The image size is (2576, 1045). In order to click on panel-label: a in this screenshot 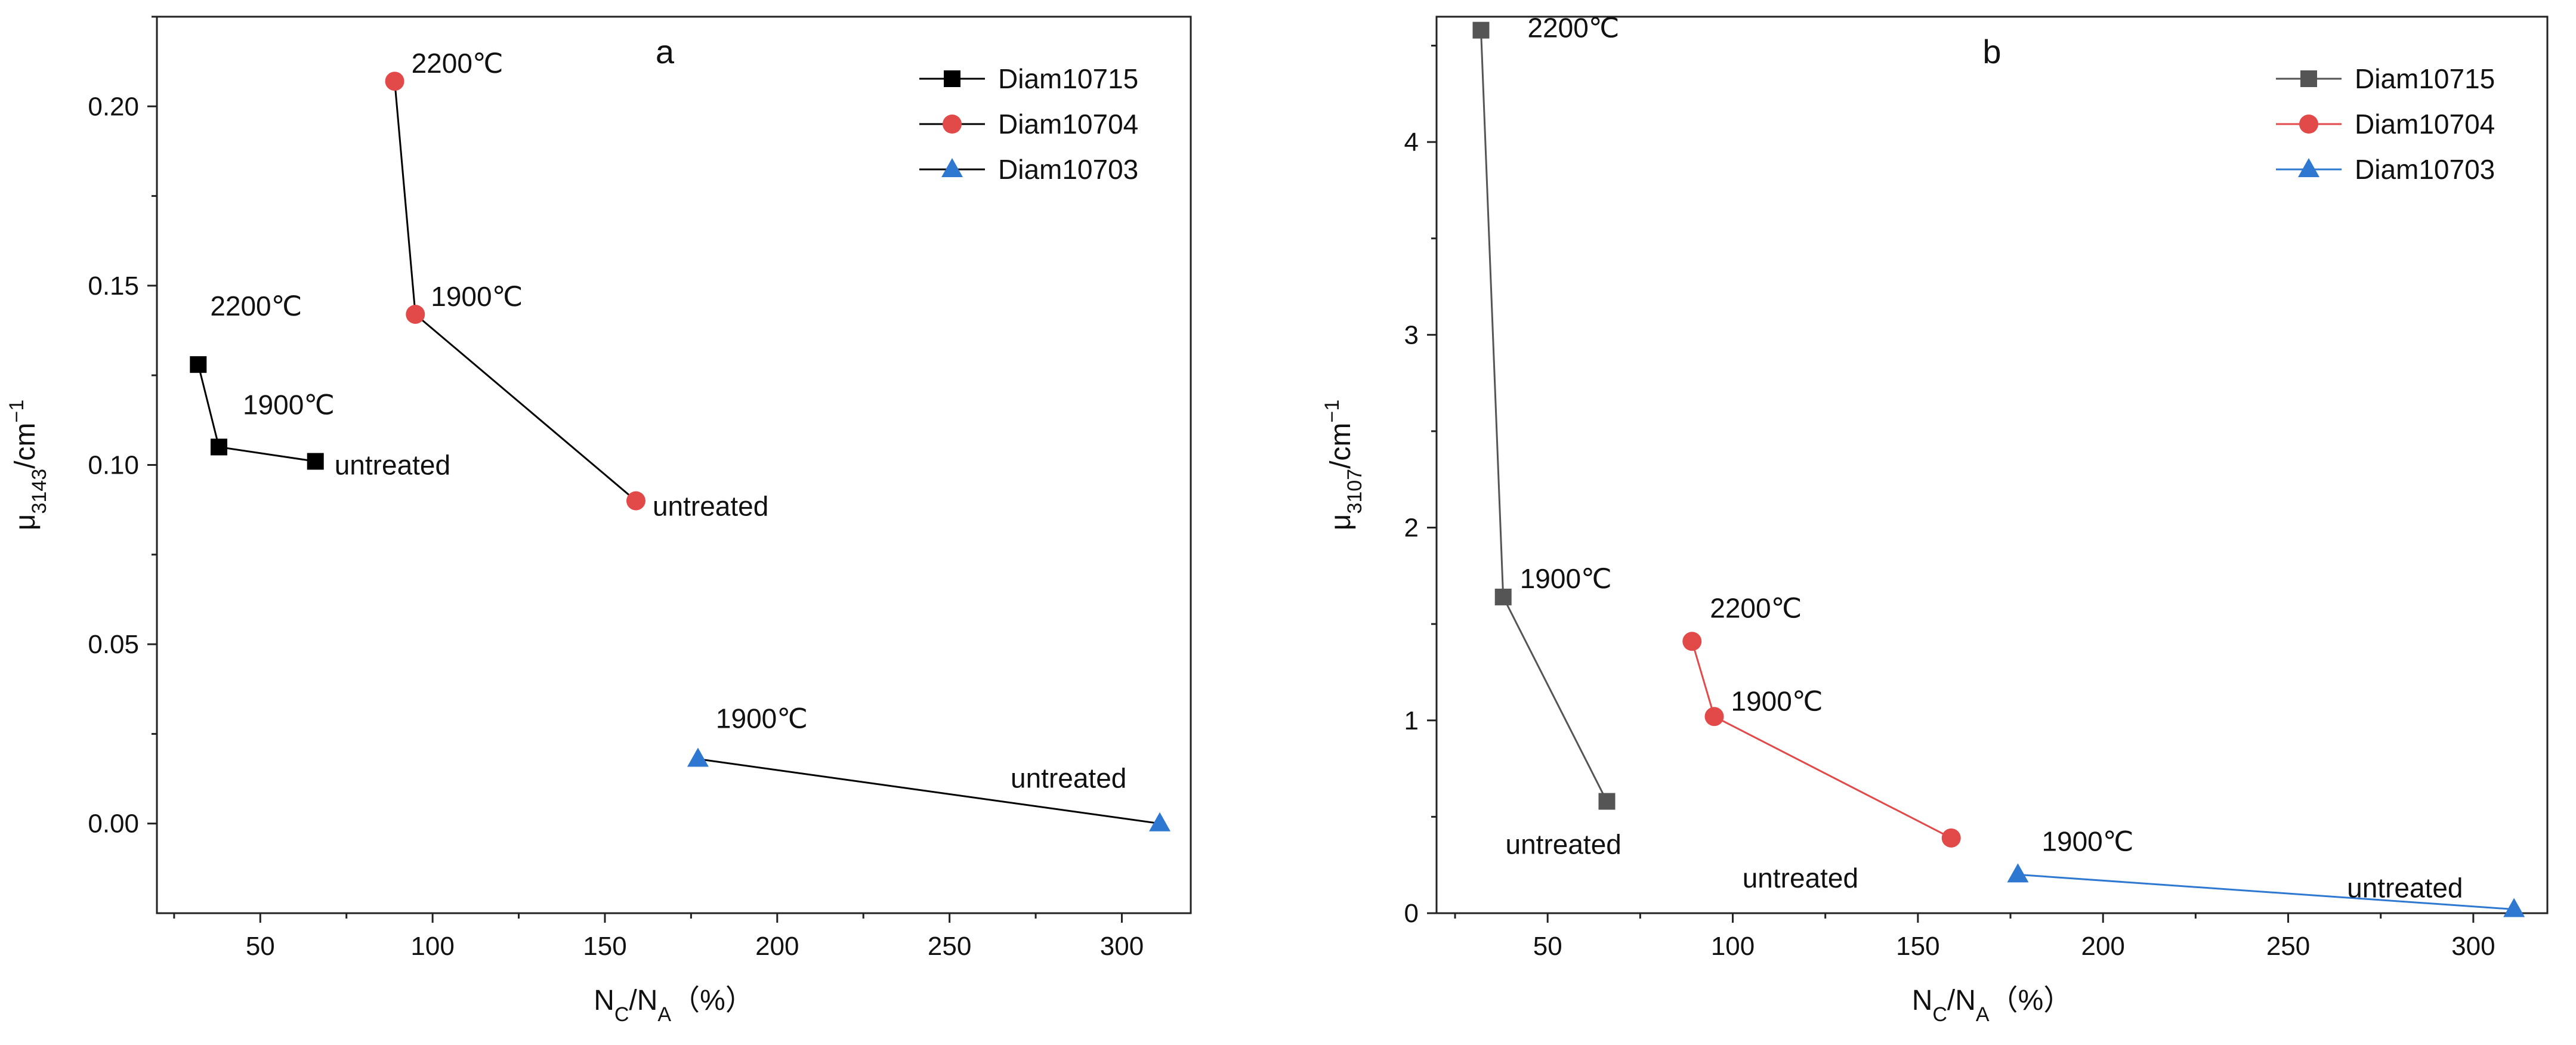, I will do `click(665, 51)`.